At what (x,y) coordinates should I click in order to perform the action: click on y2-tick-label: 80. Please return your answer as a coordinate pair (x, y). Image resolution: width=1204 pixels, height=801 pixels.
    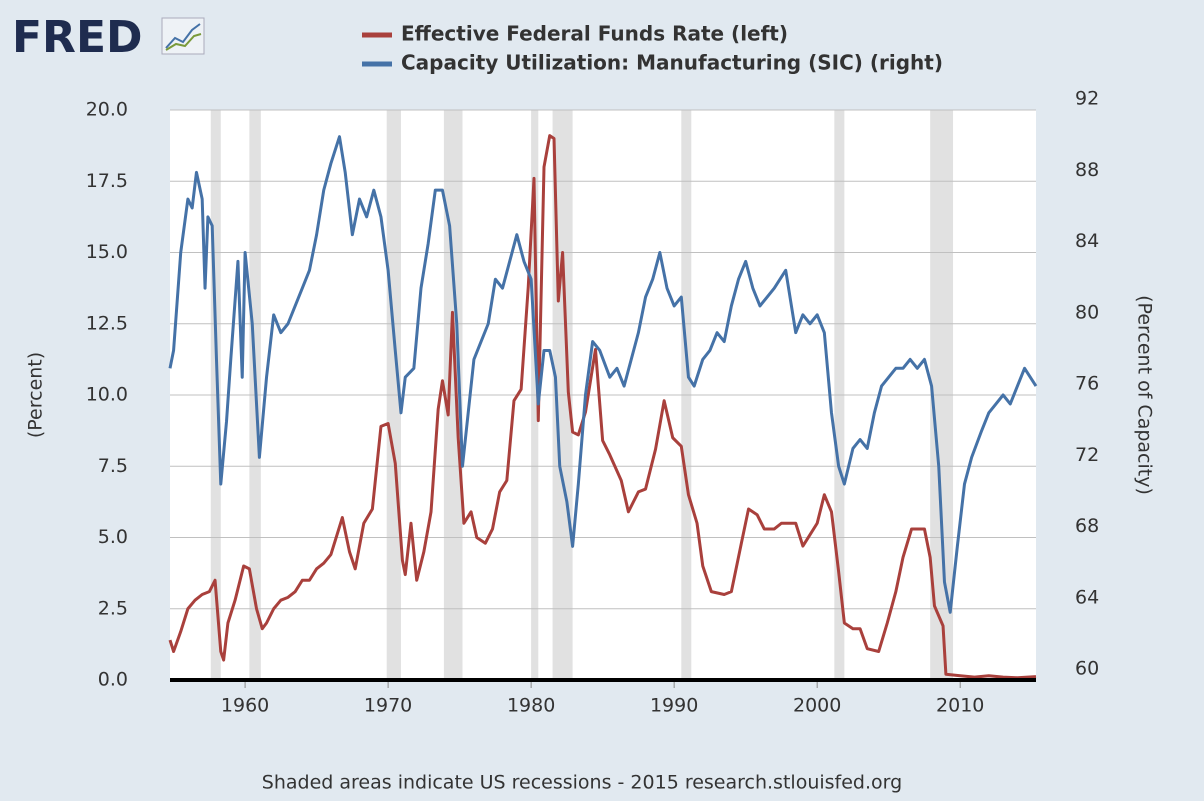
    Looking at the image, I should click on (1087, 312).